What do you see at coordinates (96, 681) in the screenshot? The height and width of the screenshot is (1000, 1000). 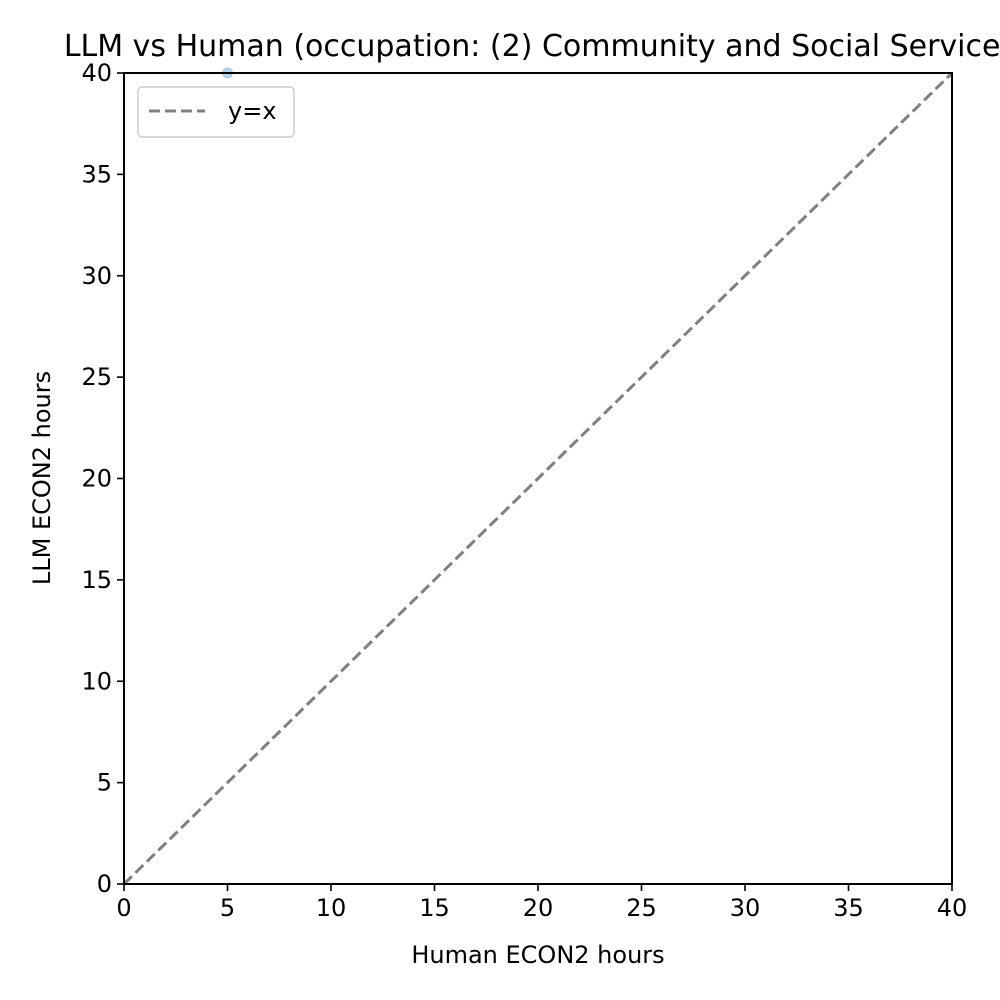 I see `y-tick-label: 10` at bounding box center [96, 681].